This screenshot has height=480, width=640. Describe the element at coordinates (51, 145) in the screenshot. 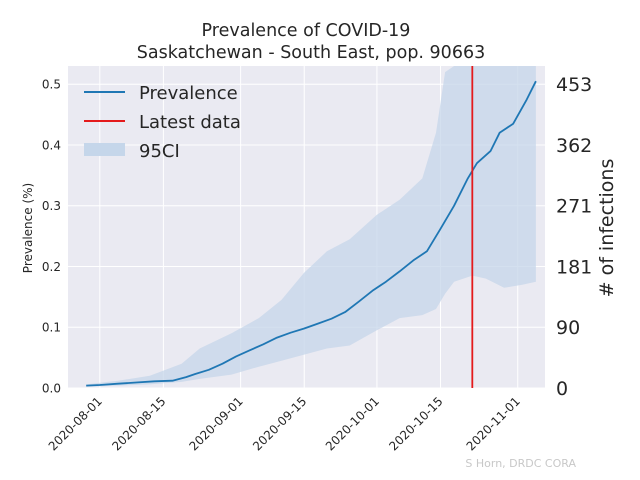

I see `y-tick-label: 0.4` at that location.